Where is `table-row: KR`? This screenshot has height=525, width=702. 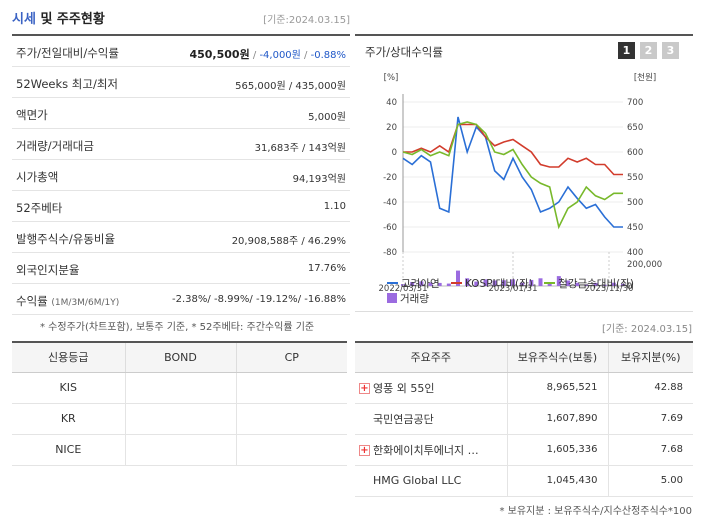
table-row: KR is located at coordinates (179, 419).